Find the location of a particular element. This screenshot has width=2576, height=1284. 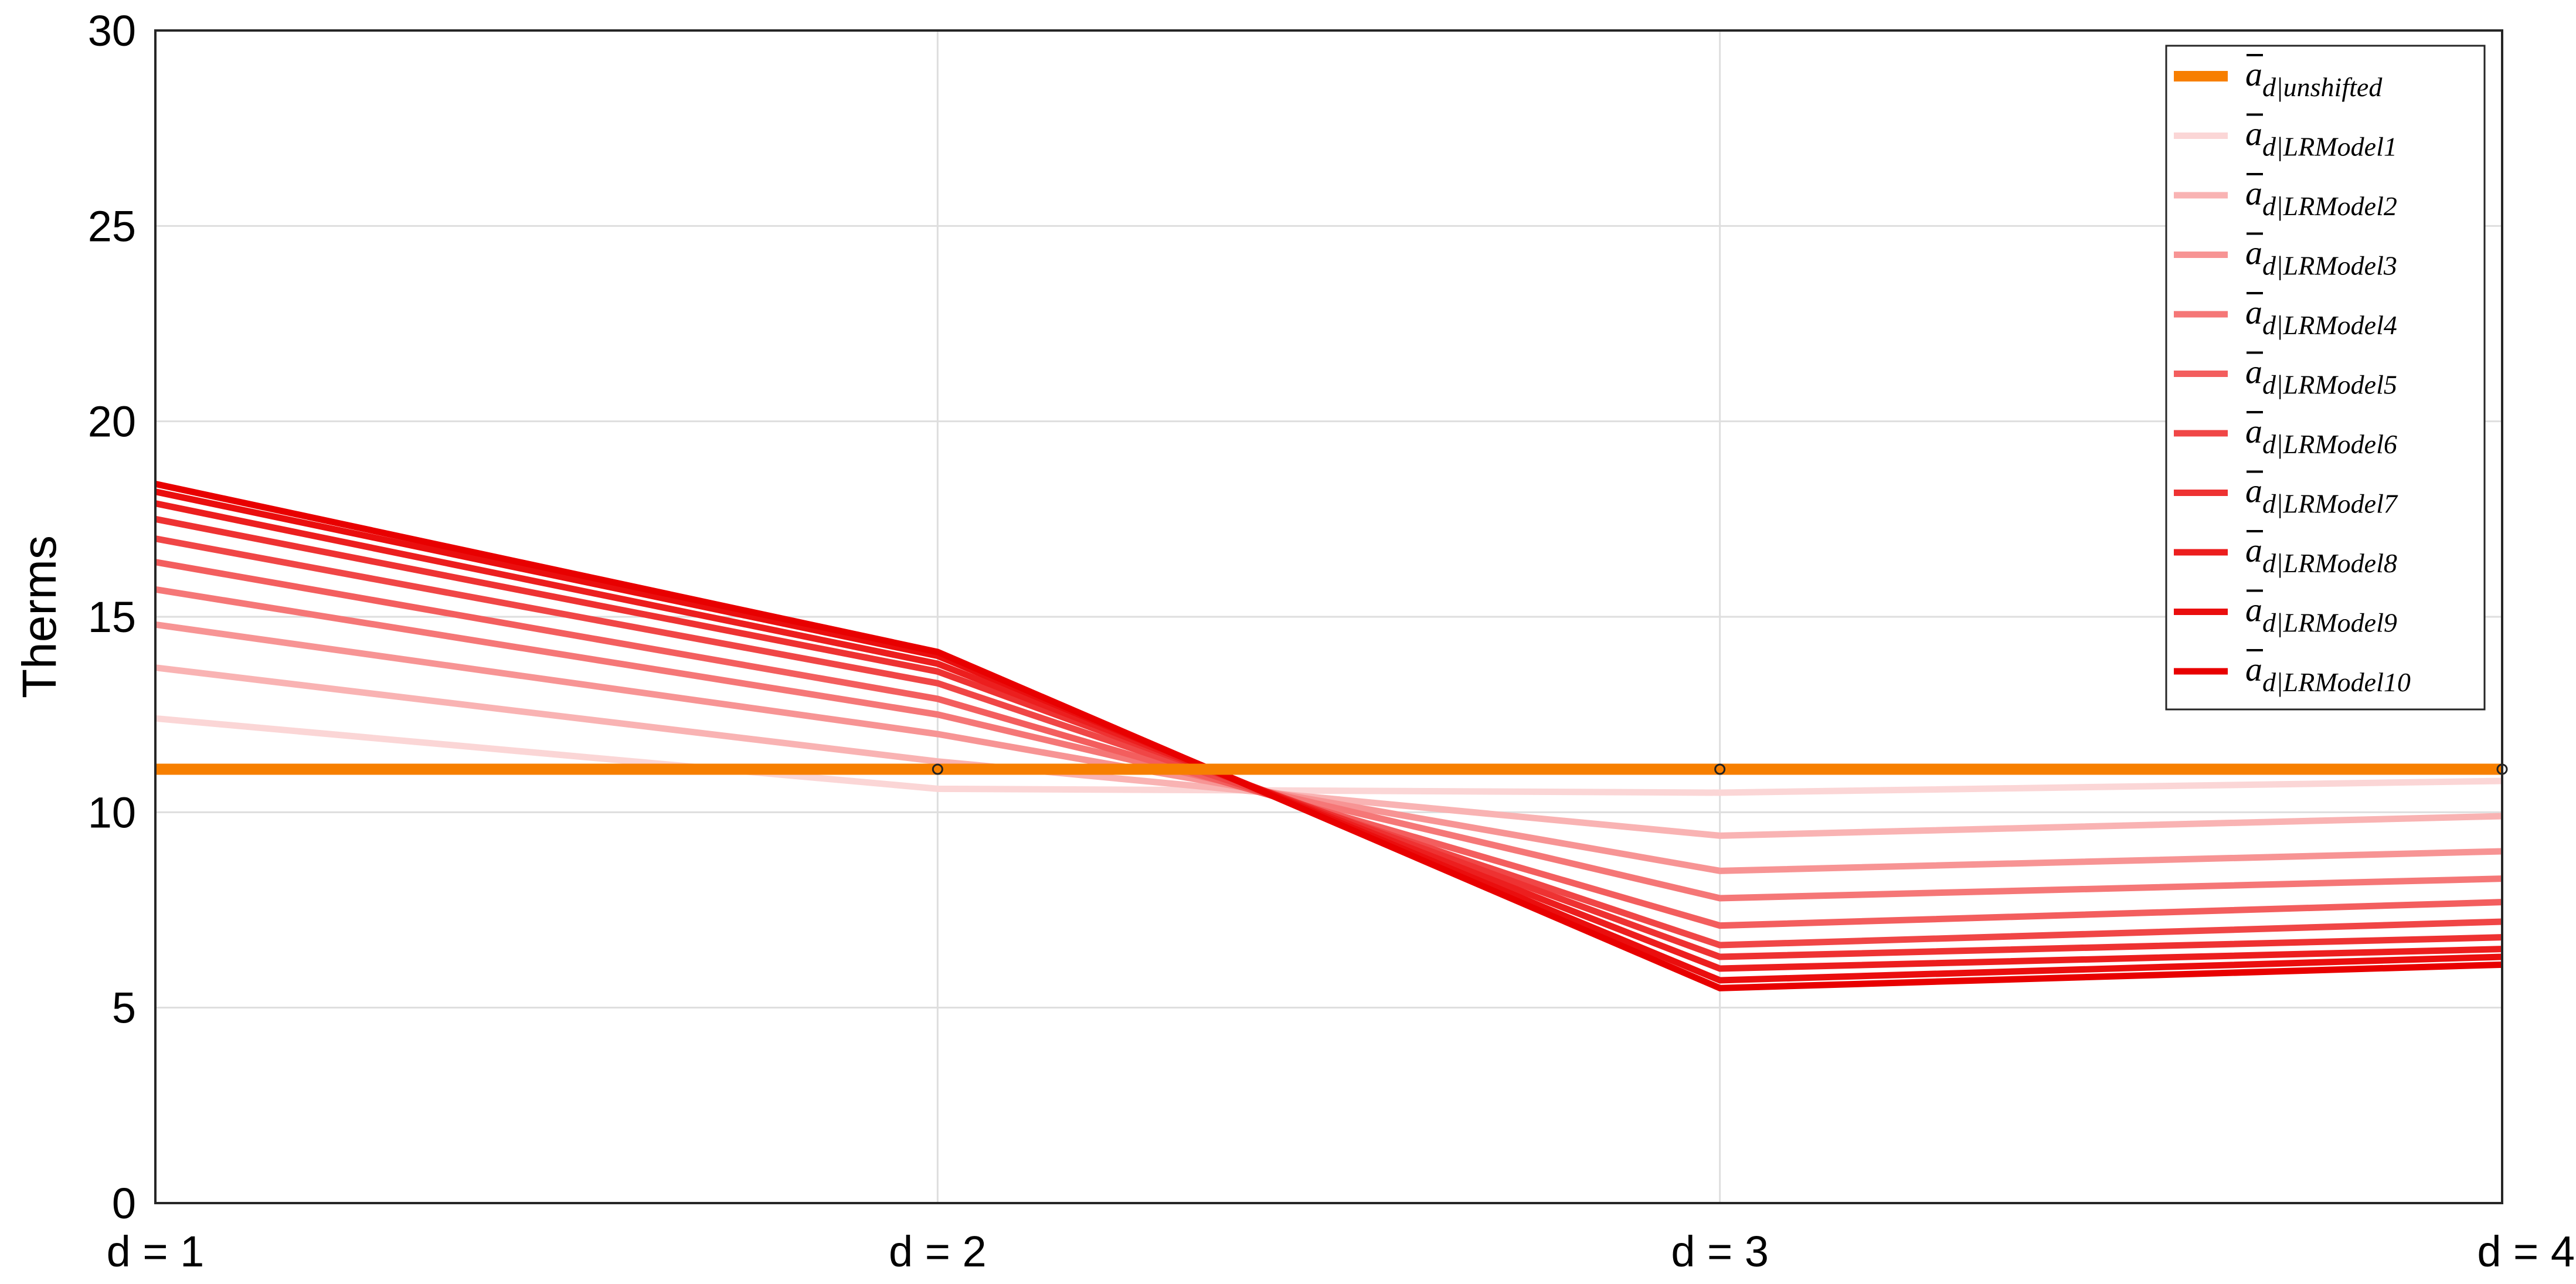

y-tick-label: 25 is located at coordinates (112, 226).